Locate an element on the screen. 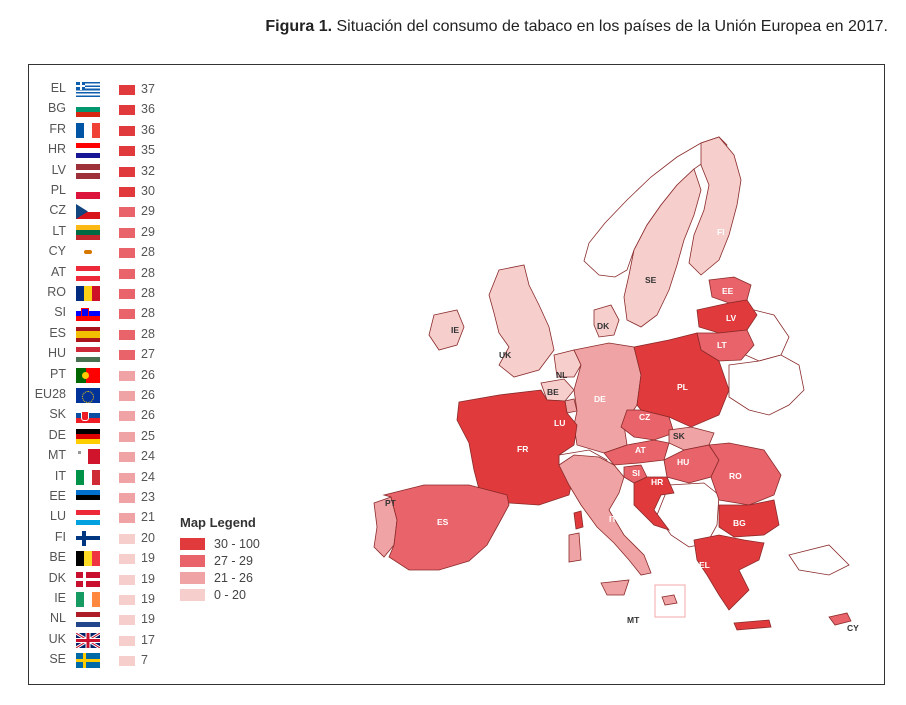  flag-icon-es is located at coordinates (88, 334).